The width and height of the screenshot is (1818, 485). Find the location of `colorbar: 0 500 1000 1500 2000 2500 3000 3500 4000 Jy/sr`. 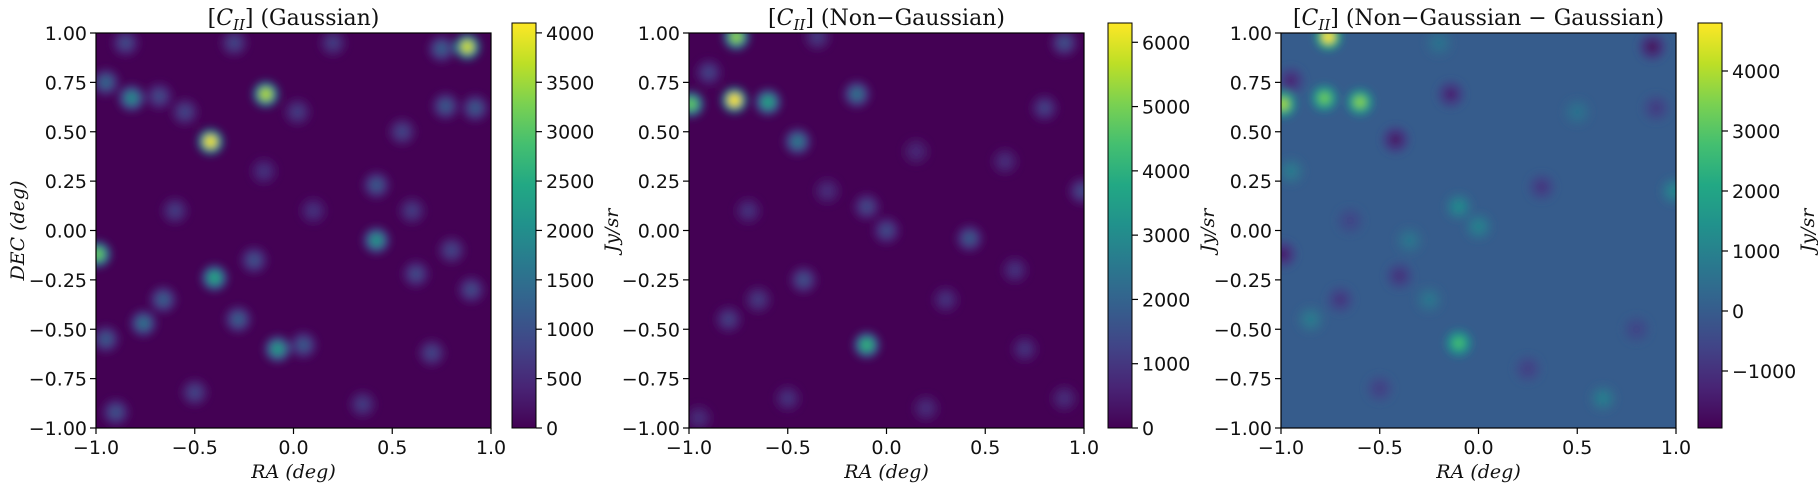

colorbar: 0 500 1000 1500 2000 2500 3000 3500 4000 Jy/sr is located at coordinates (567, 231).